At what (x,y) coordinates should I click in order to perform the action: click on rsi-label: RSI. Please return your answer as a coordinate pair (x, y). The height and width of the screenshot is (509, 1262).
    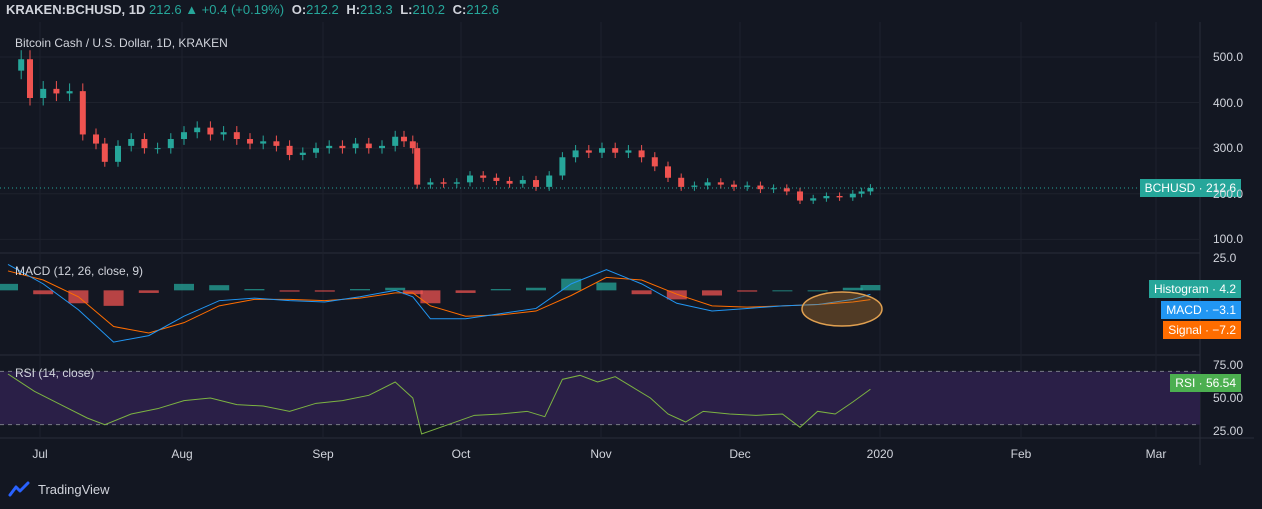
    Looking at the image, I should click on (1185, 383).